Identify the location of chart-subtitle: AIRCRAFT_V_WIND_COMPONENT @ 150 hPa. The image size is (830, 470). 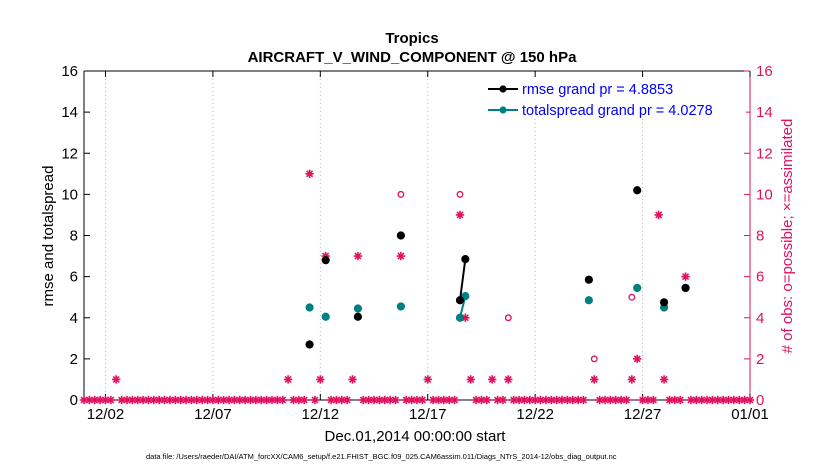
(413, 57).